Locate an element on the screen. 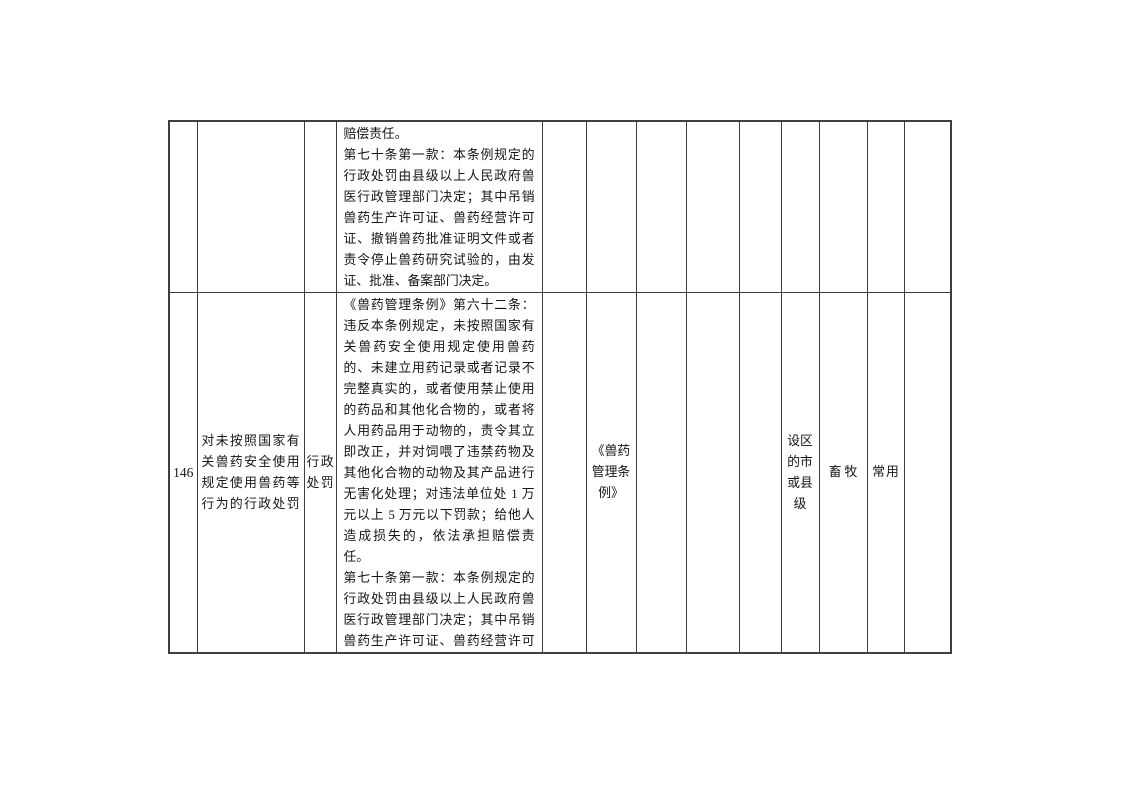 The height and width of the screenshot is (793, 1122). cell-department: 畜牧 is located at coordinates (843, 473).